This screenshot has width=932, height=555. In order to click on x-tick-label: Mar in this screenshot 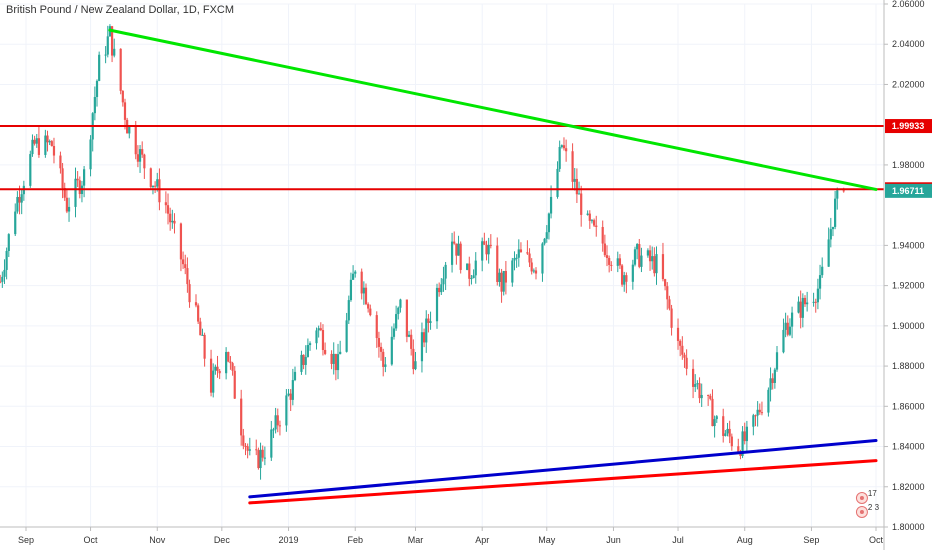, I will do `click(416, 540)`.